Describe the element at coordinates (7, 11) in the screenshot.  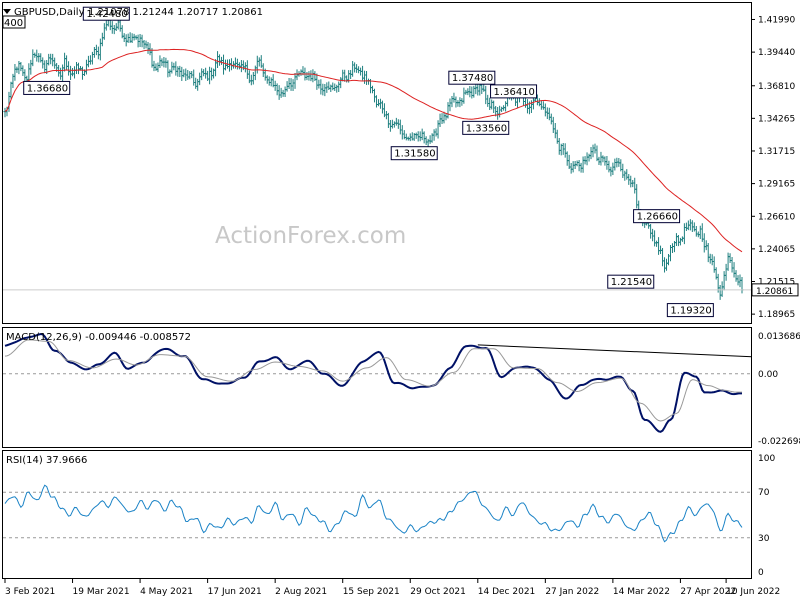
I see `collapse-arrow-icon` at that location.